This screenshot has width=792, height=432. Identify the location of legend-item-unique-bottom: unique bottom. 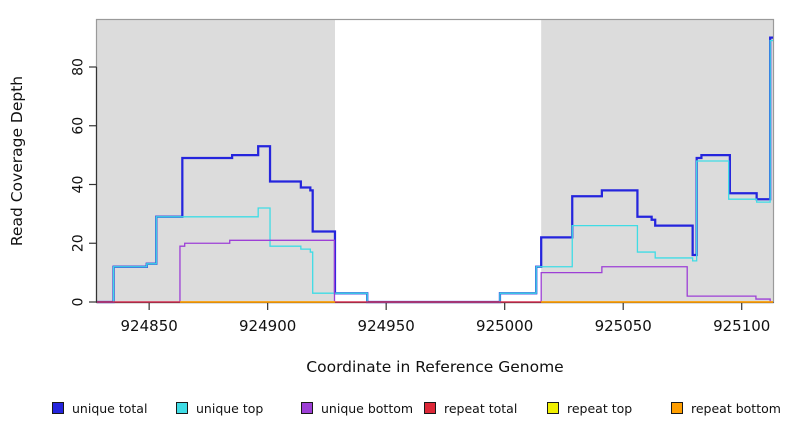
(357, 408).